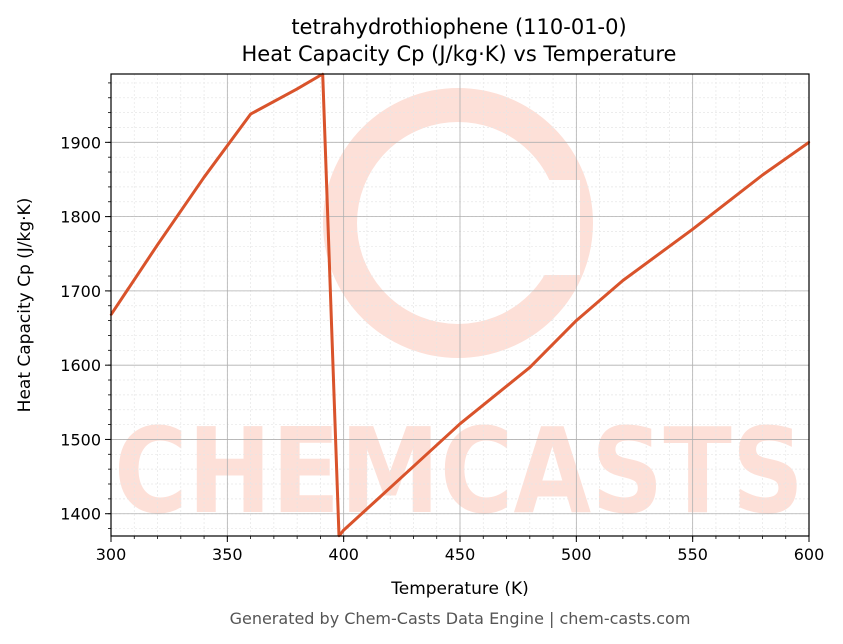  Describe the element at coordinates (576, 554) in the screenshot. I see `x-tick-label: 500` at that location.